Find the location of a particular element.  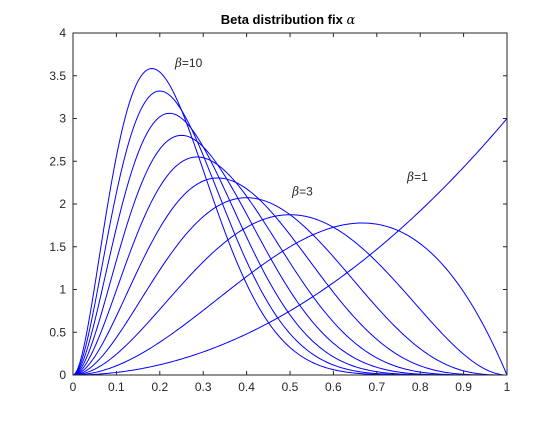

x-tick-label: 0.4 is located at coordinates (246, 387).